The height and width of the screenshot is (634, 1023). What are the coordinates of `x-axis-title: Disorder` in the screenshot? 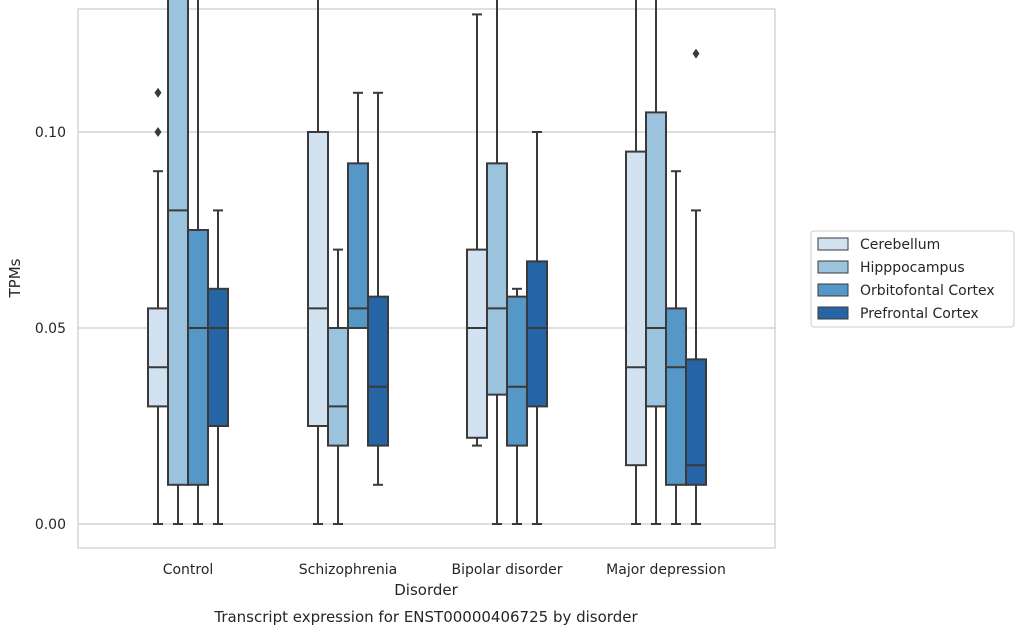 It's located at (426, 590).